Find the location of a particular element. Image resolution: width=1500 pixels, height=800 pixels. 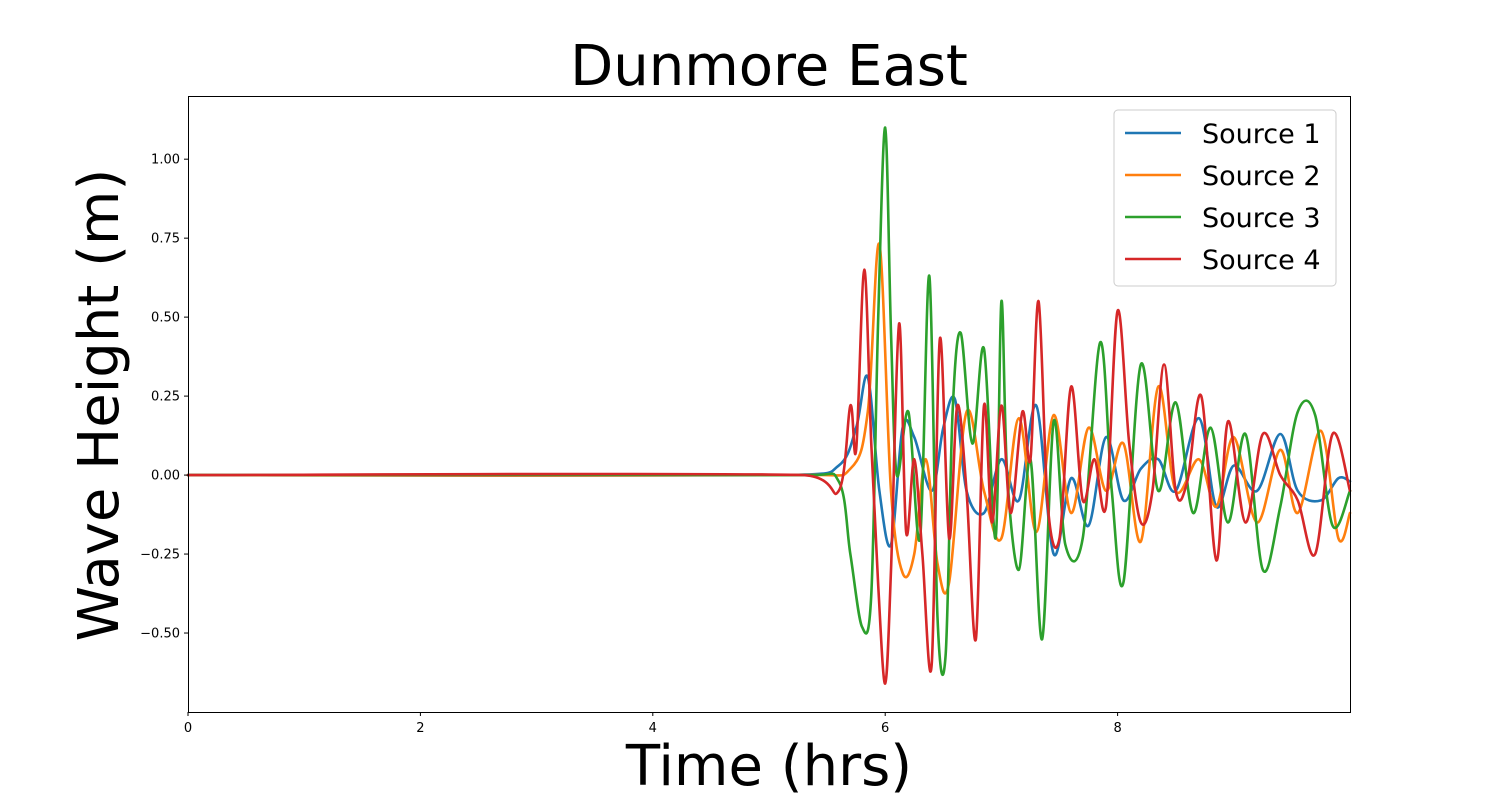

legend-frame is located at coordinates (1225, 198).